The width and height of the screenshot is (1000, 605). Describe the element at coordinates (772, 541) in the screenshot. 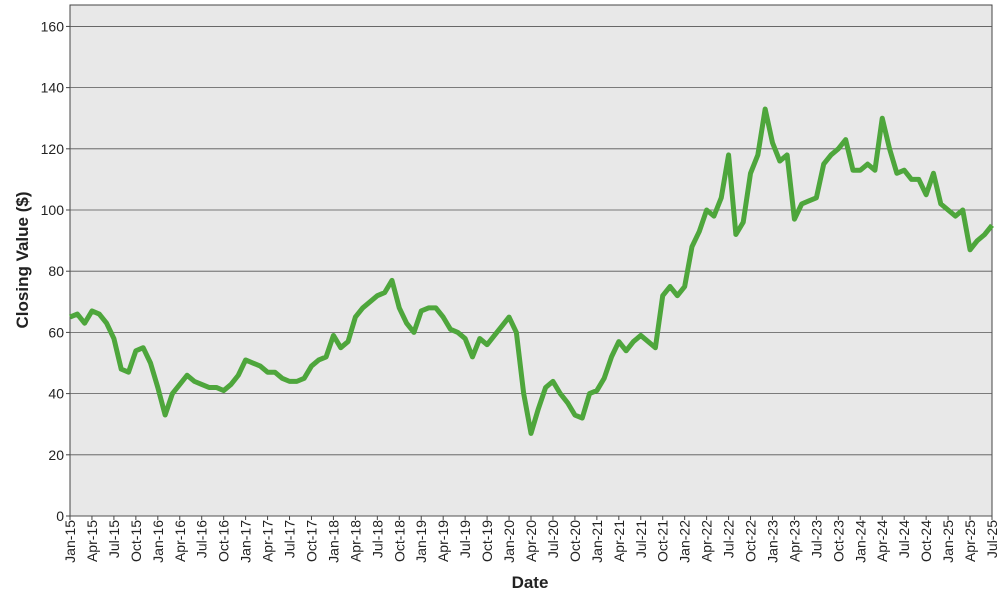

I see `x-tick-label: Jan-23` at that location.